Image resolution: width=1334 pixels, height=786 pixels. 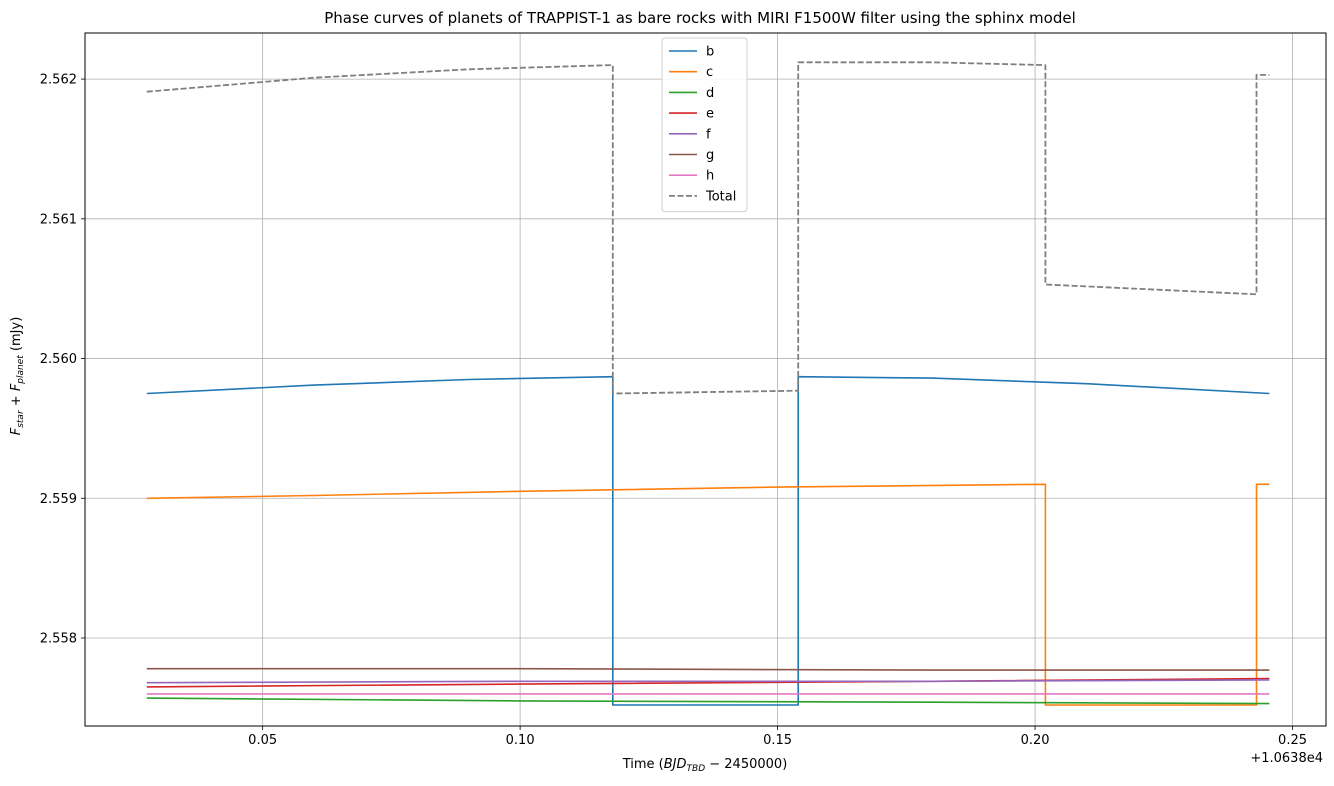 I want to click on y-label-sub1: star, so click(x=21, y=418).